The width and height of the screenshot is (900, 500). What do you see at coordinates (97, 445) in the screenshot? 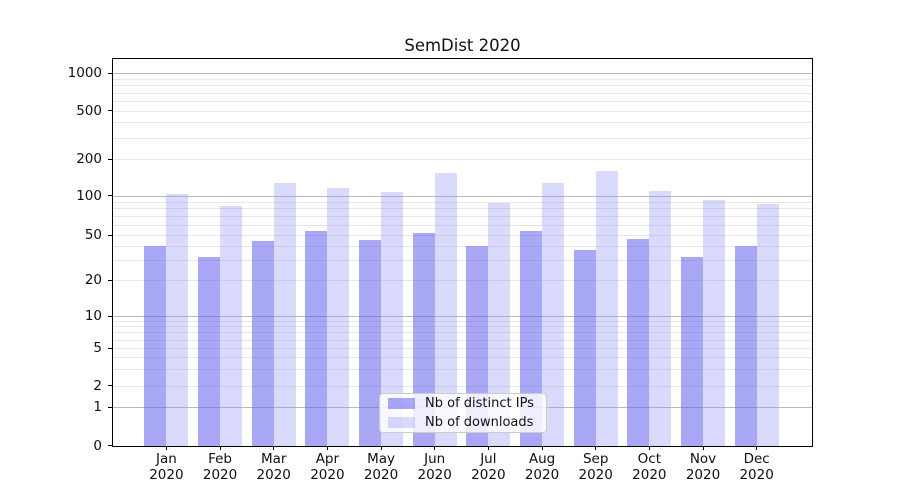
I see `y-tick-label-0: 0` at bounding box center [97, 445].